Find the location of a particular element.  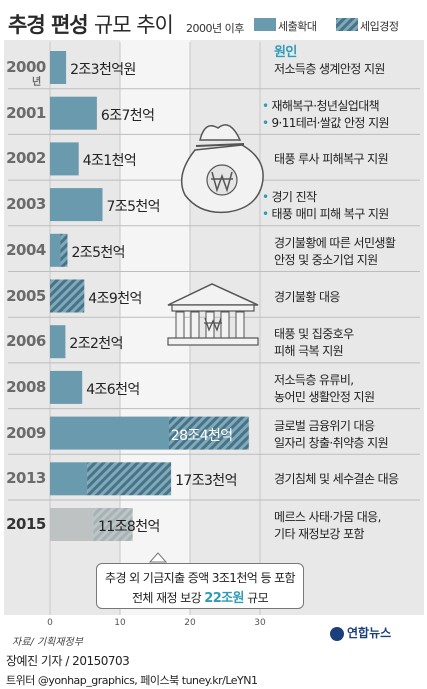

legend-swatches is located at coordinates (306, 24).